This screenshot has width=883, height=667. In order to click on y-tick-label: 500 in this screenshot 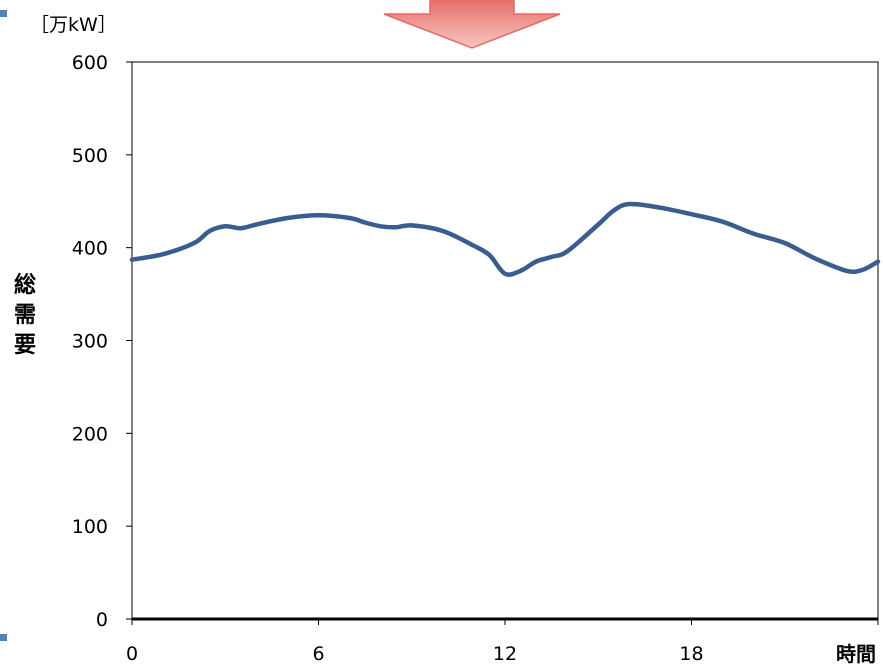, I will do `click(90, 156)`.